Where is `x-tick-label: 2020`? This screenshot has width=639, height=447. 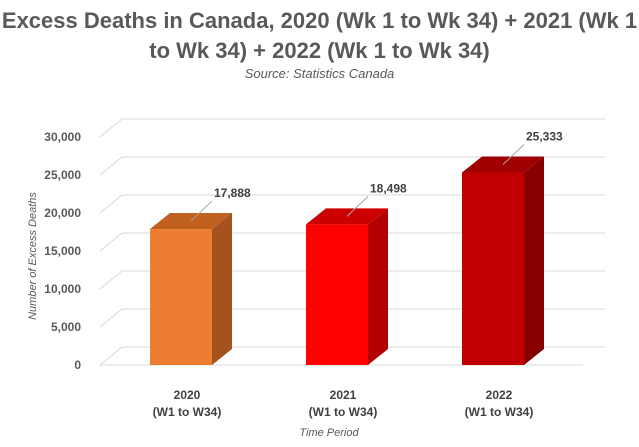
x-tick-label: 2020 is located at coordinates (187, 395).